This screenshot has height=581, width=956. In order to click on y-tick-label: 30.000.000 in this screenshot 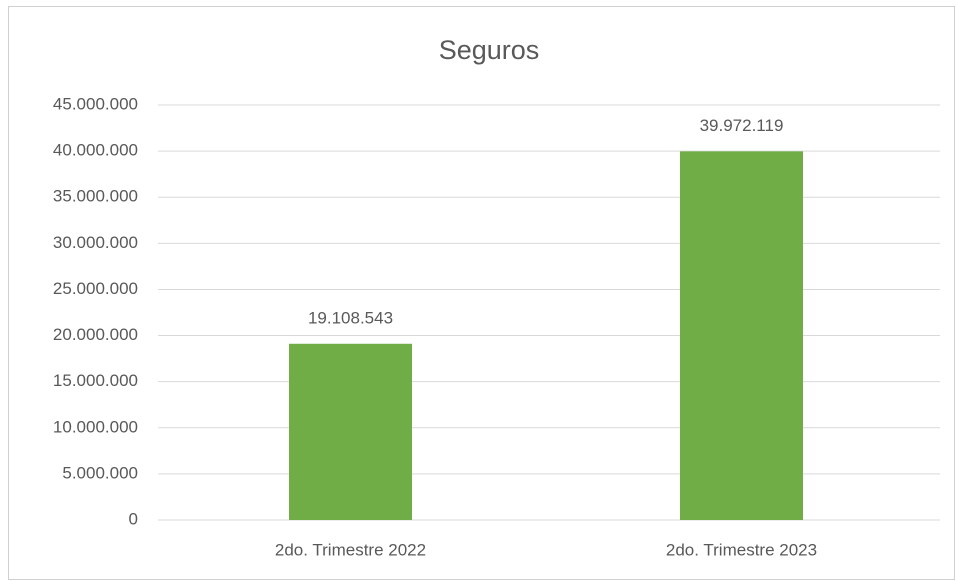, I will do `click(95, 242)`.